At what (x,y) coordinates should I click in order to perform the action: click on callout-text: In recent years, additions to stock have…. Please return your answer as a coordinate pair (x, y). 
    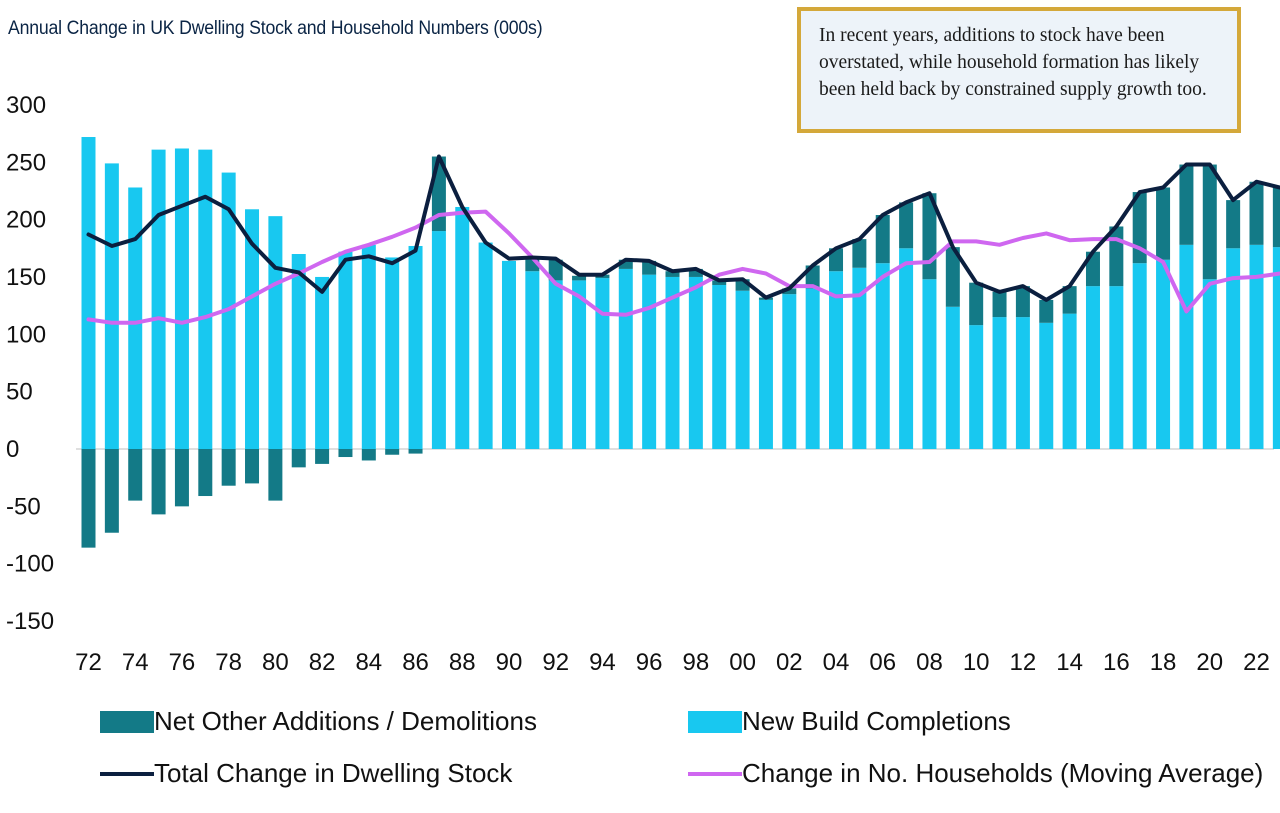
    Looking at the image, I should click on (1013, 62).